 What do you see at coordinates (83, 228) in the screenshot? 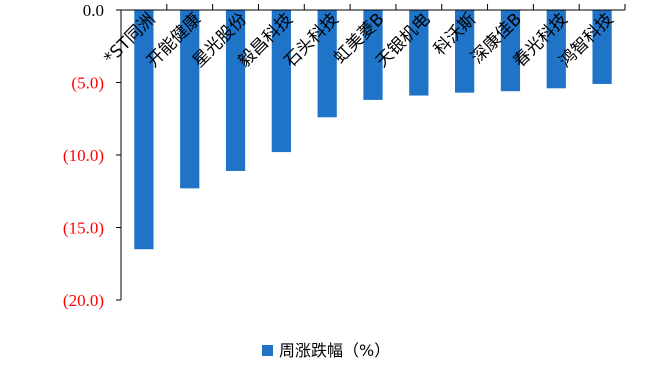
I see `y-tick-label: (15.0)` at bounding box center [83, 228].